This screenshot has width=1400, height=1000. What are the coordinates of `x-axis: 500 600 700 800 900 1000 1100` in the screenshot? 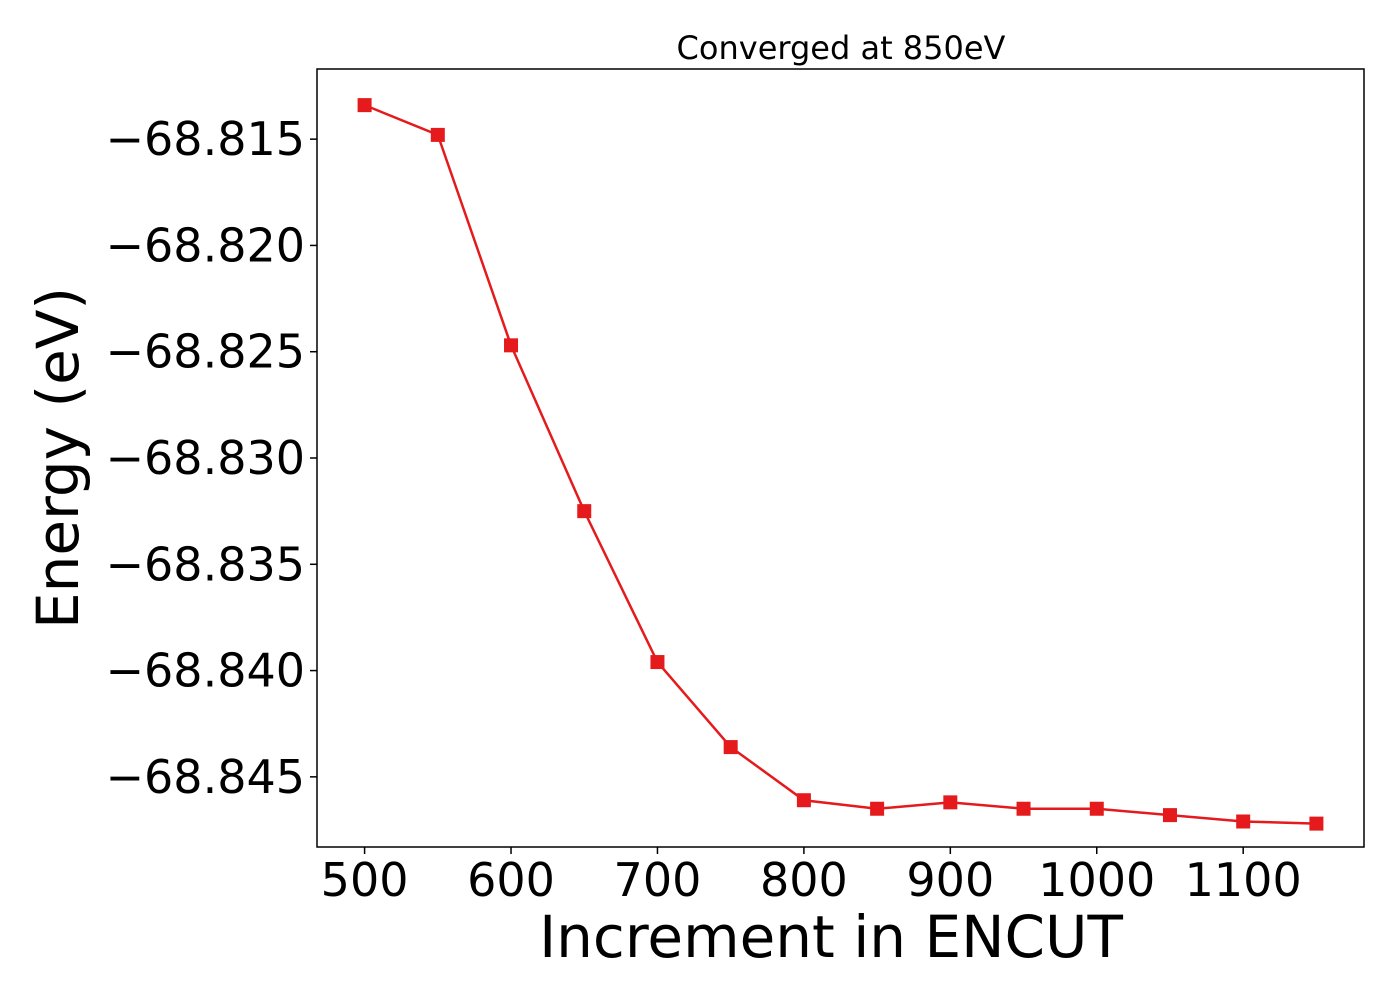 It's located at (811, 877).